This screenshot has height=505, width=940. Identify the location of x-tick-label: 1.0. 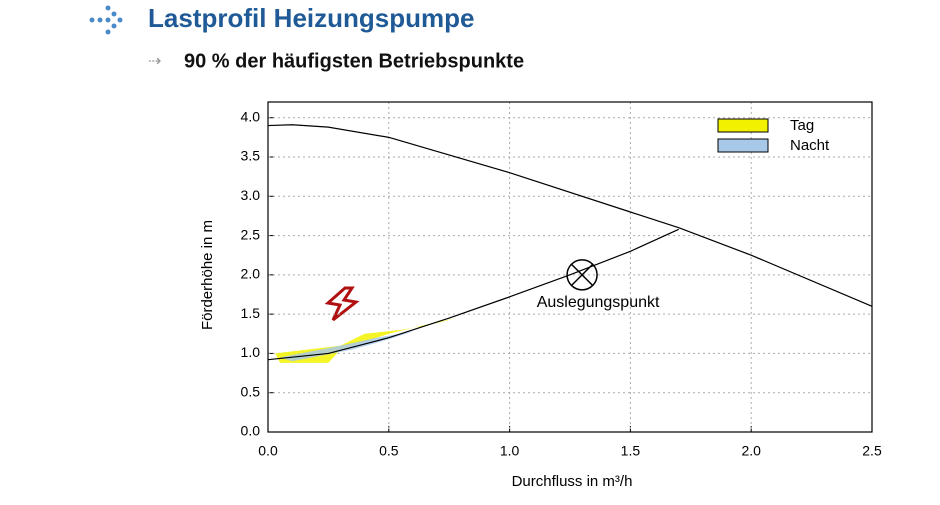
(510, 451).